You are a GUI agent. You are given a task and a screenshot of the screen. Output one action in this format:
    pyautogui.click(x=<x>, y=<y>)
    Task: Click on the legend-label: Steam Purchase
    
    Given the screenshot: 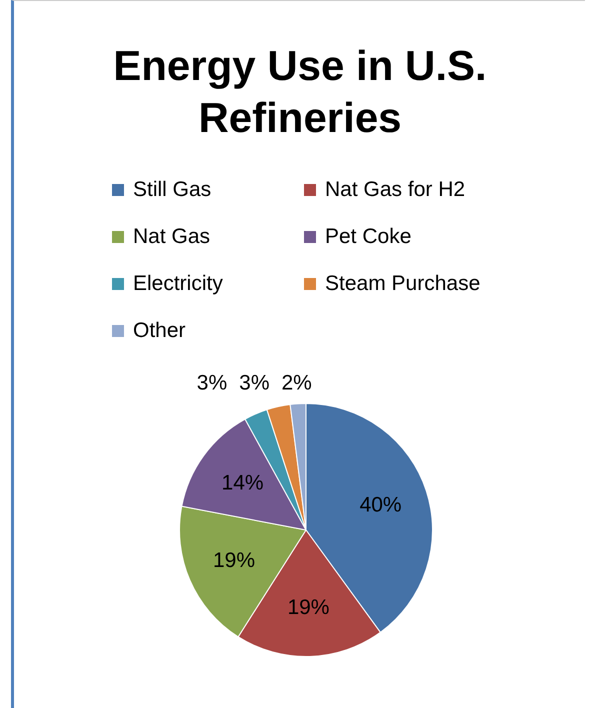 What is the action you would take?
    pyautogui.click(x=402, y=284)
    